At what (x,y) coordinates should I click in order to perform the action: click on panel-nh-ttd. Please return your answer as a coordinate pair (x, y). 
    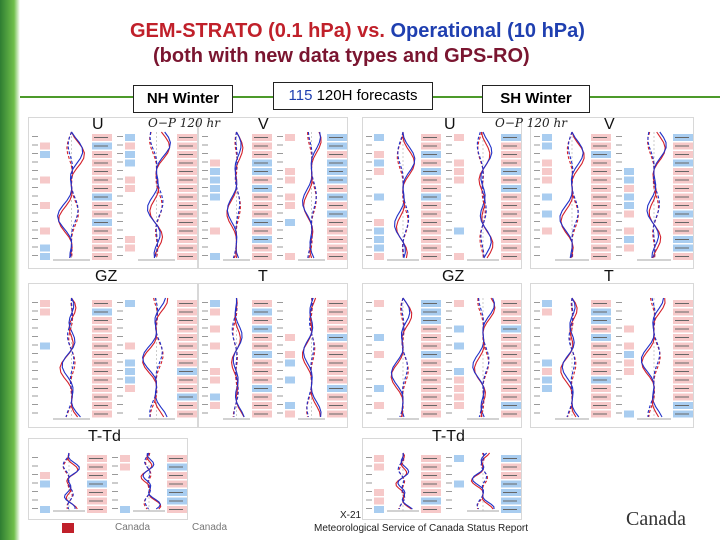
    Looking at the image, I should click on (108, 479).